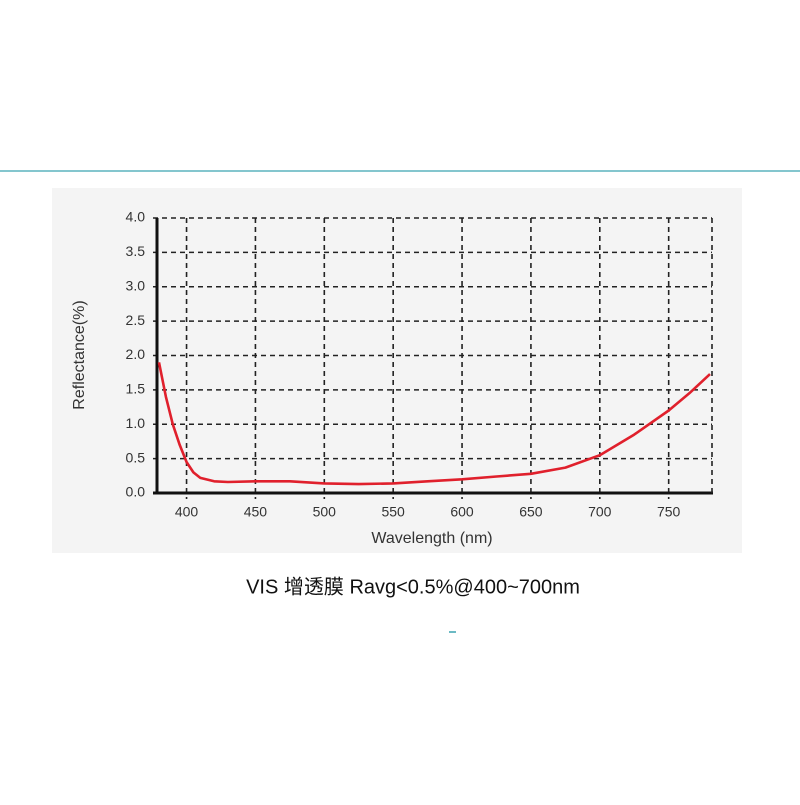 The image size is (800, 805). Describe the element at coordinates (434, 424) in the screenshot. I see `data-line` at that location.